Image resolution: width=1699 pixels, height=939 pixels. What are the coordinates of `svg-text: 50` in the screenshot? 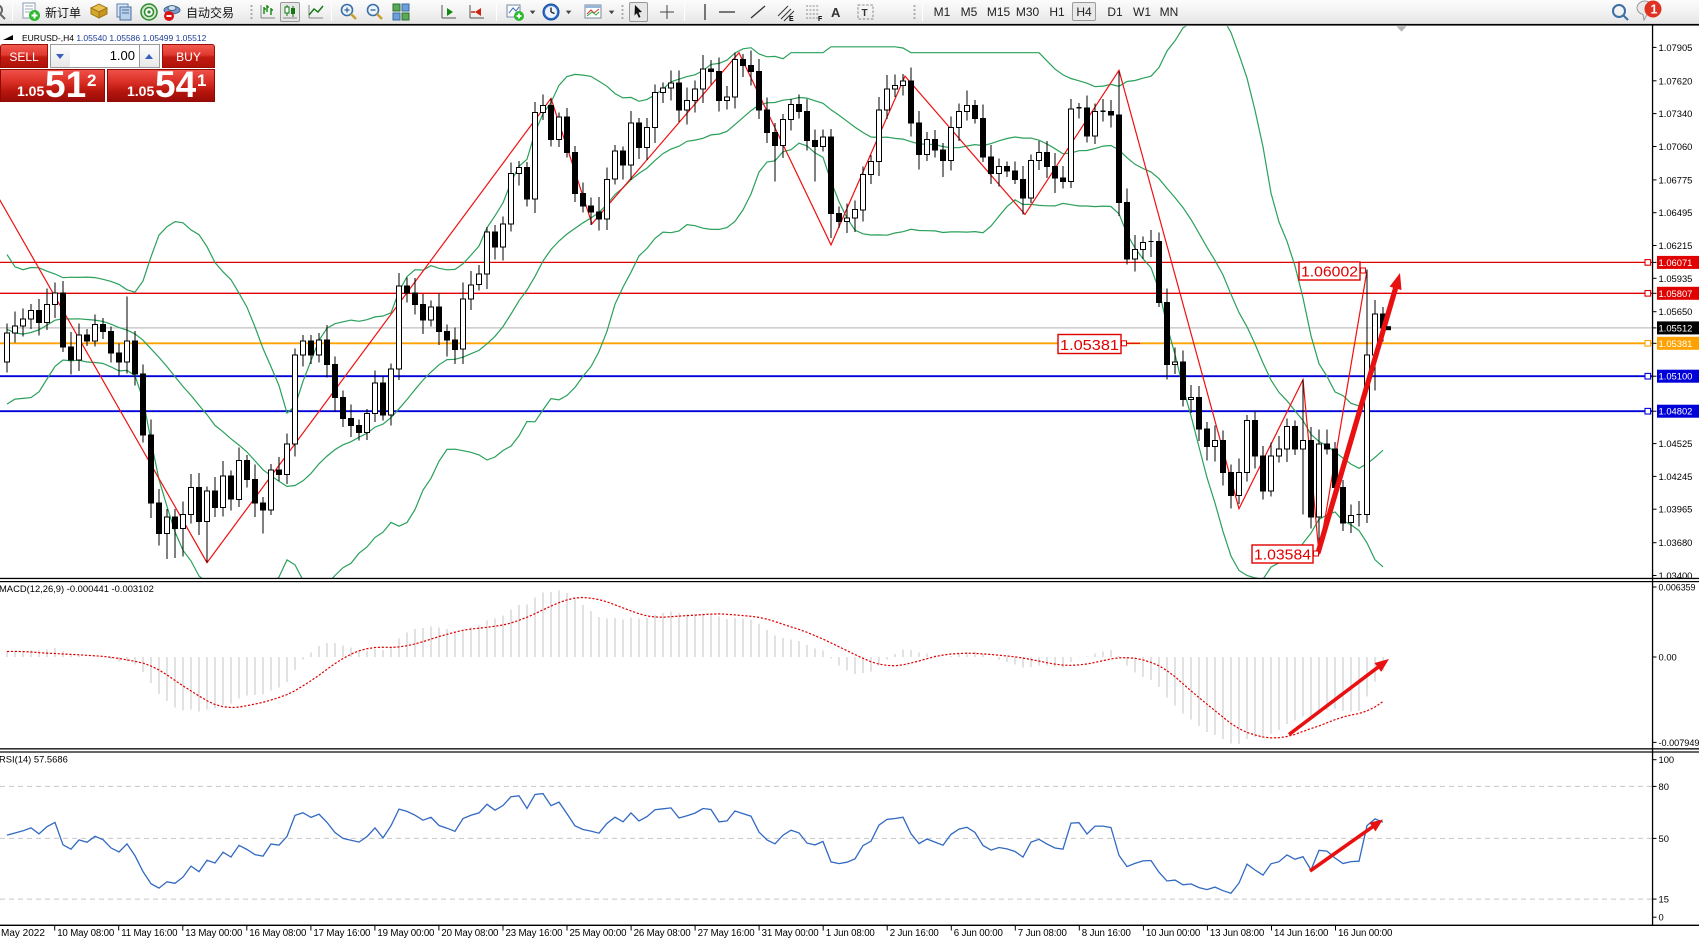 It's located at (1664, 838).